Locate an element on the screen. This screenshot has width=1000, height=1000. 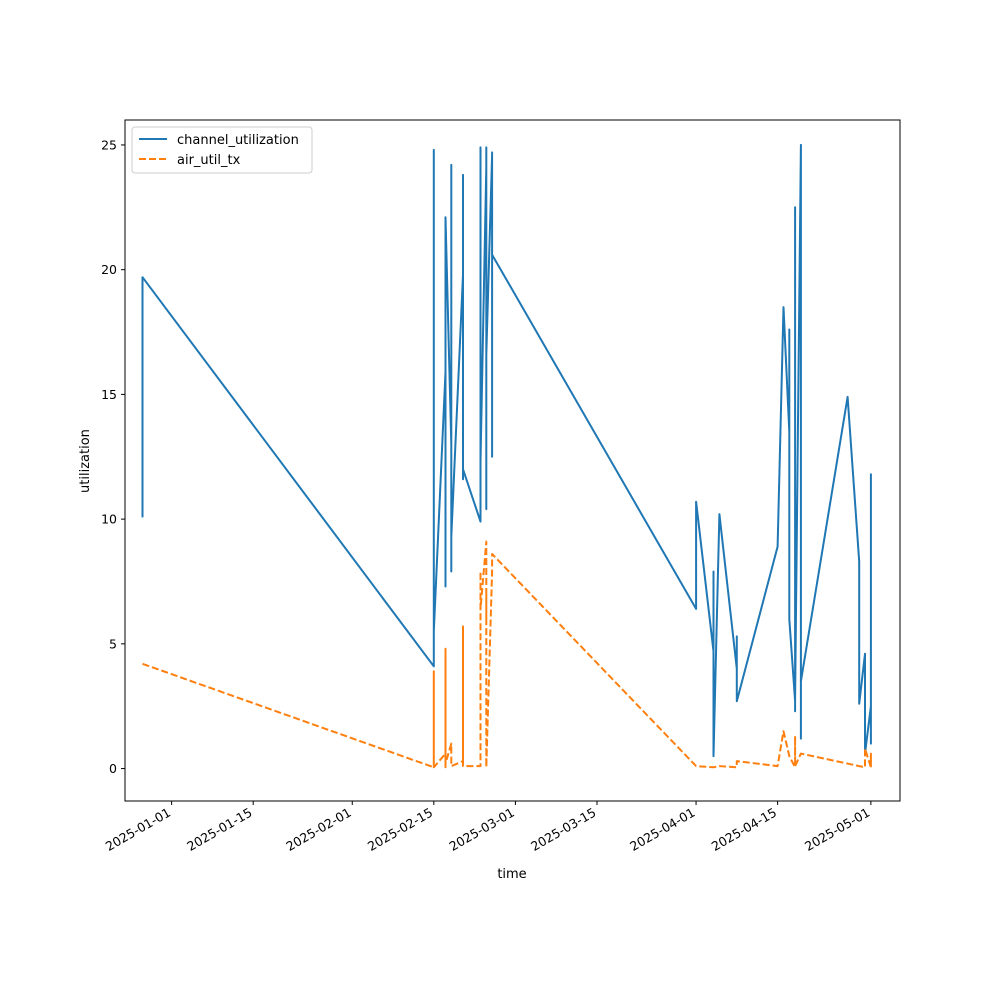
legend-box is located at coordinates (222, 150).